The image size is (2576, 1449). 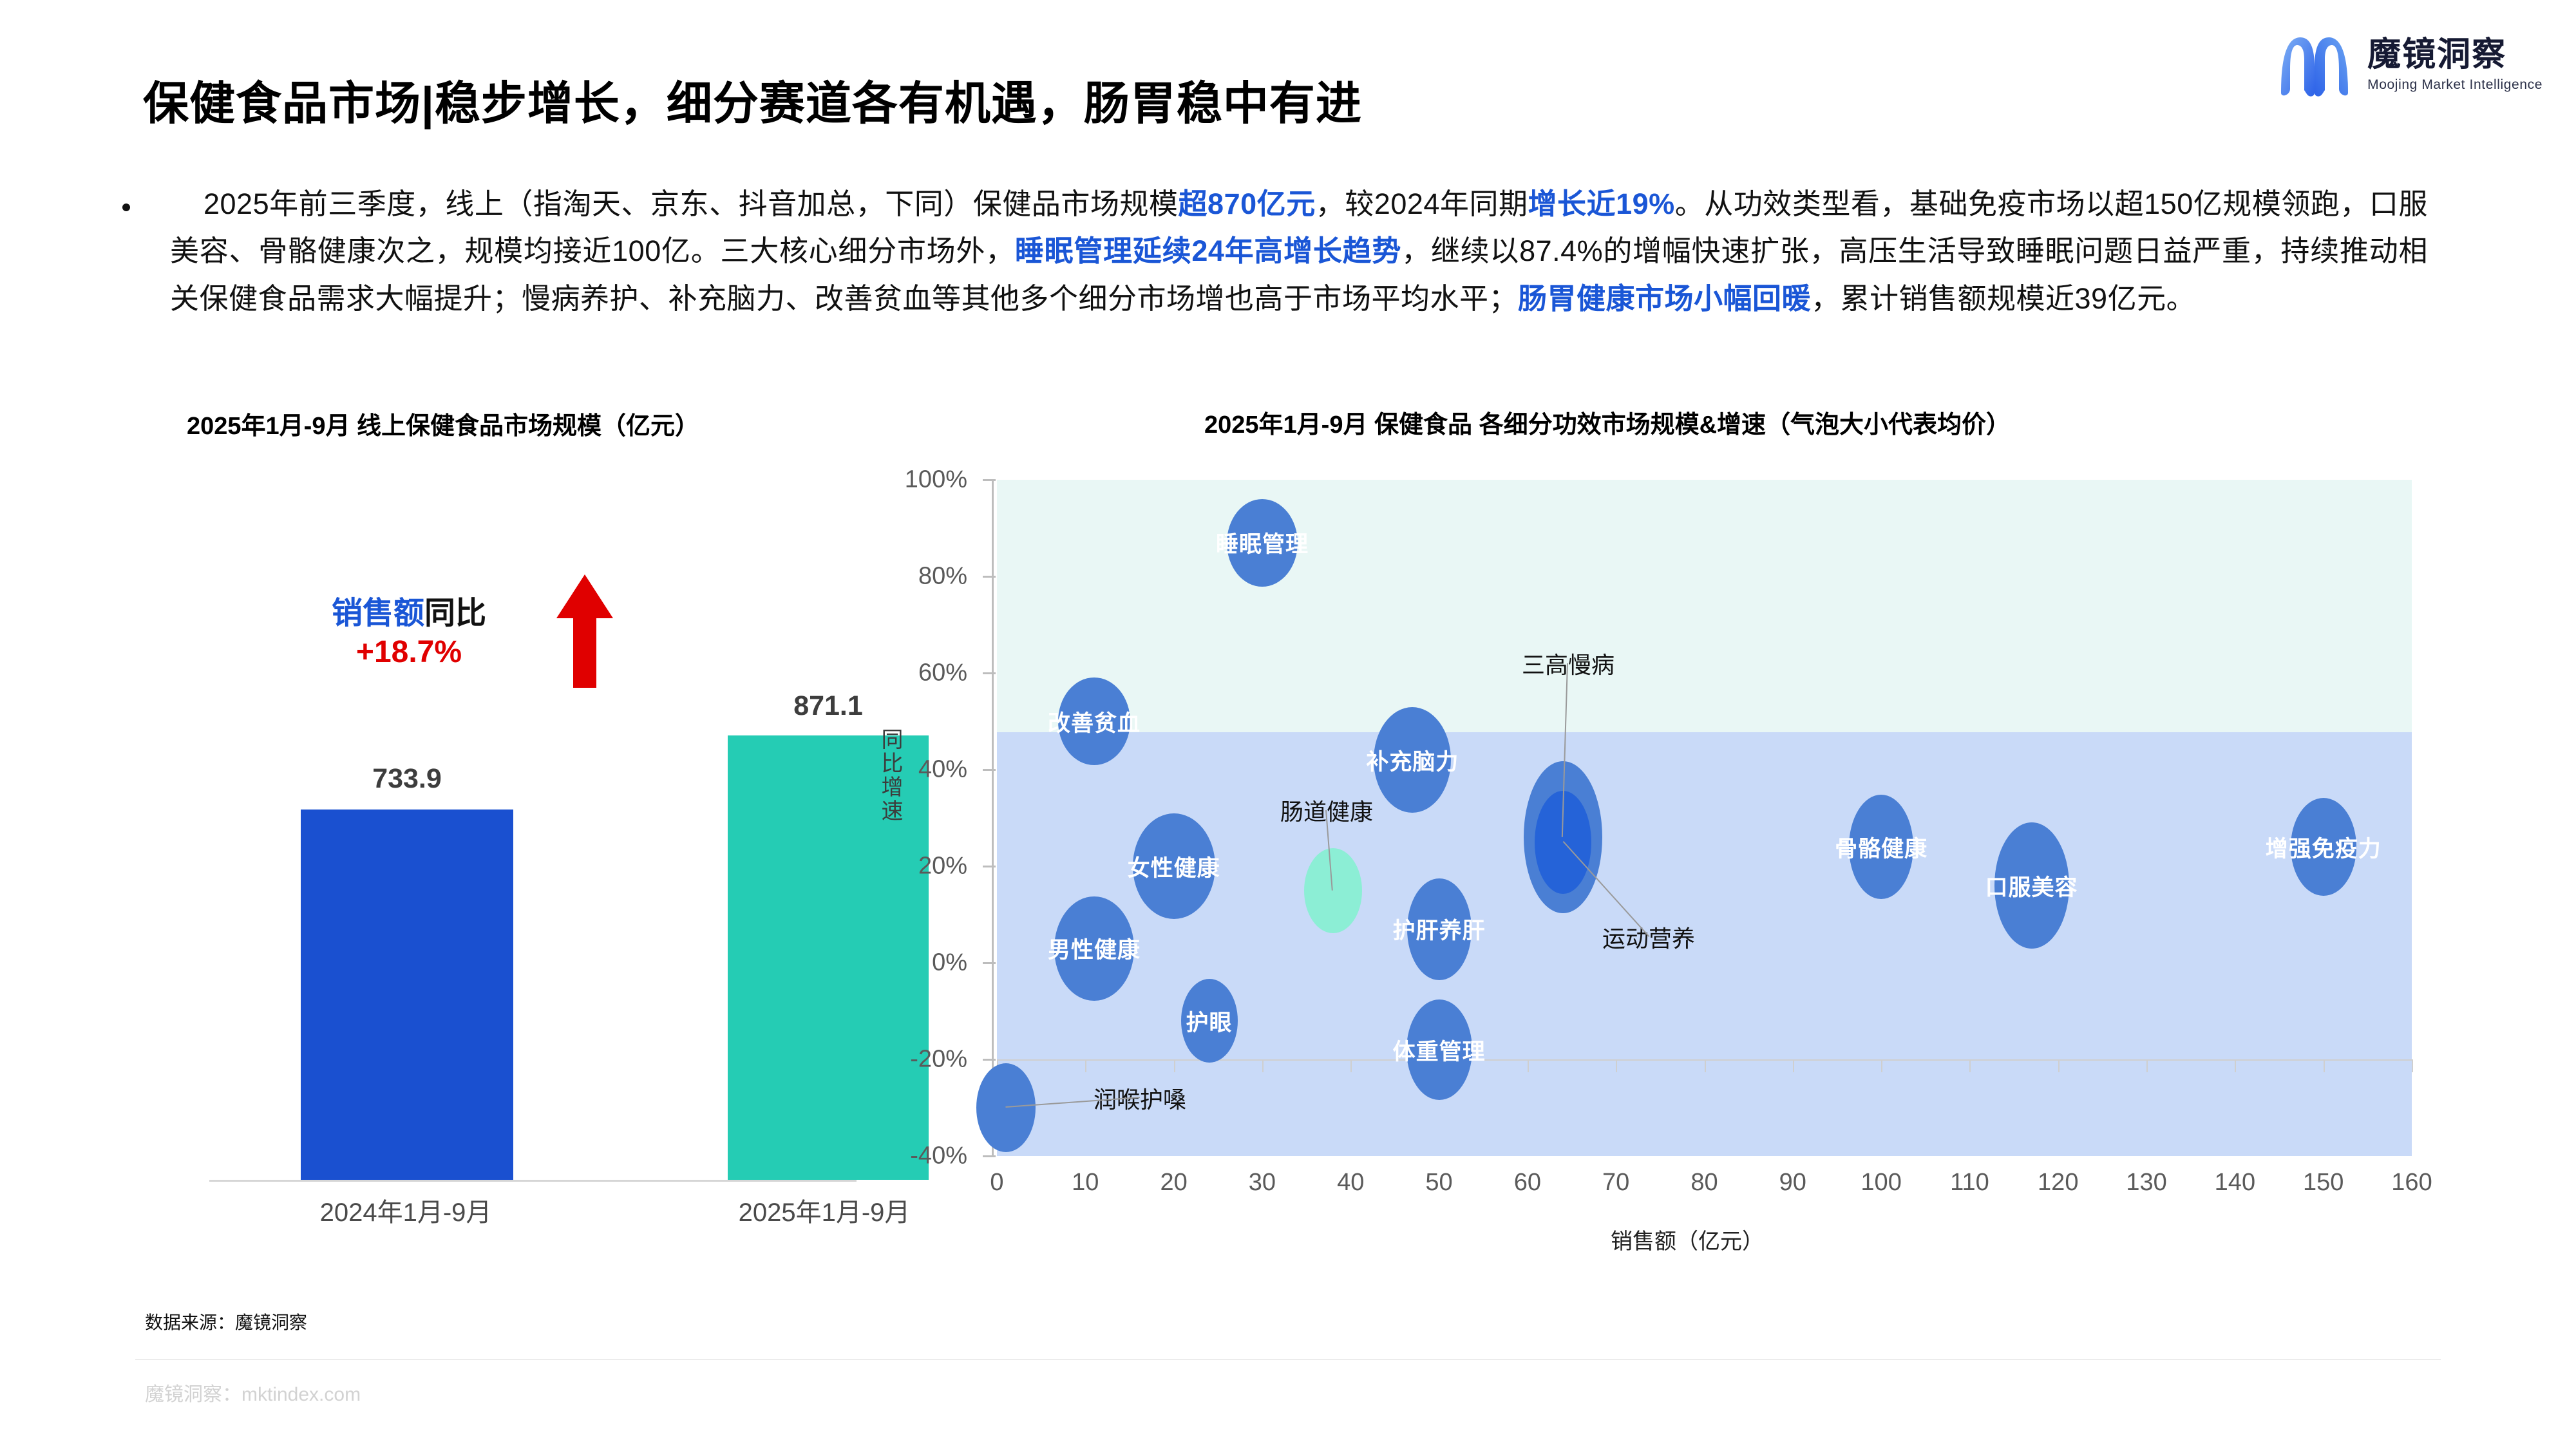 I want to click on page-title: 保健食品市场|稳步增长，细分赛道各有机遇，肠胃稳中有进, so click(x=752, y=104).